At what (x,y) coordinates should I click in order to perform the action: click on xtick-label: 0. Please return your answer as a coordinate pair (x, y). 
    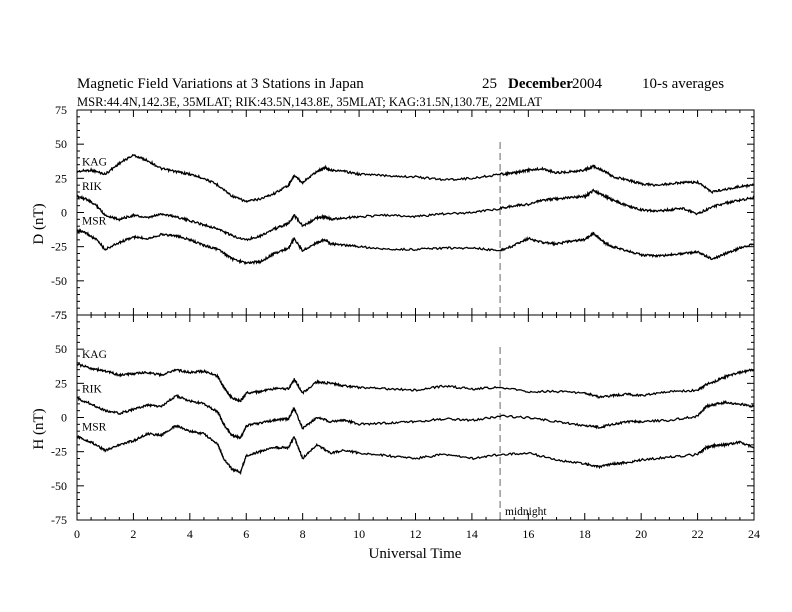
    Looking at the image, I should click on (77, 534).